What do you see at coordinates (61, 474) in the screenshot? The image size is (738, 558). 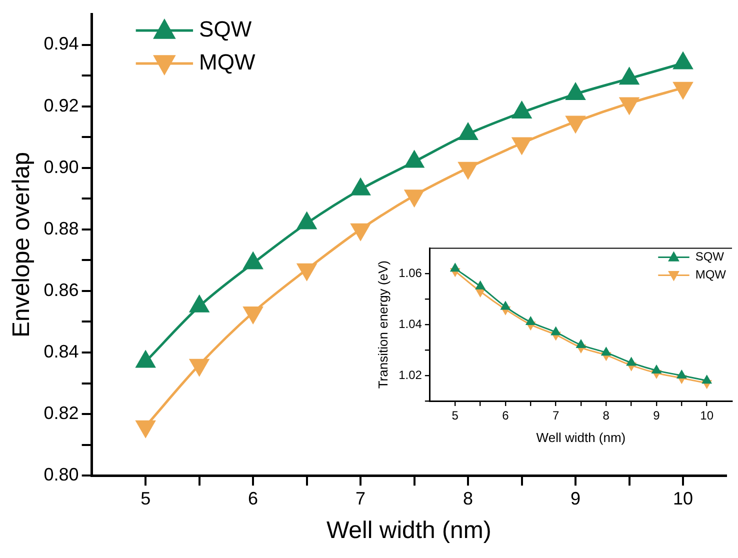 I see `y-tick-label: 0.80` at bounding box center [61, 474].